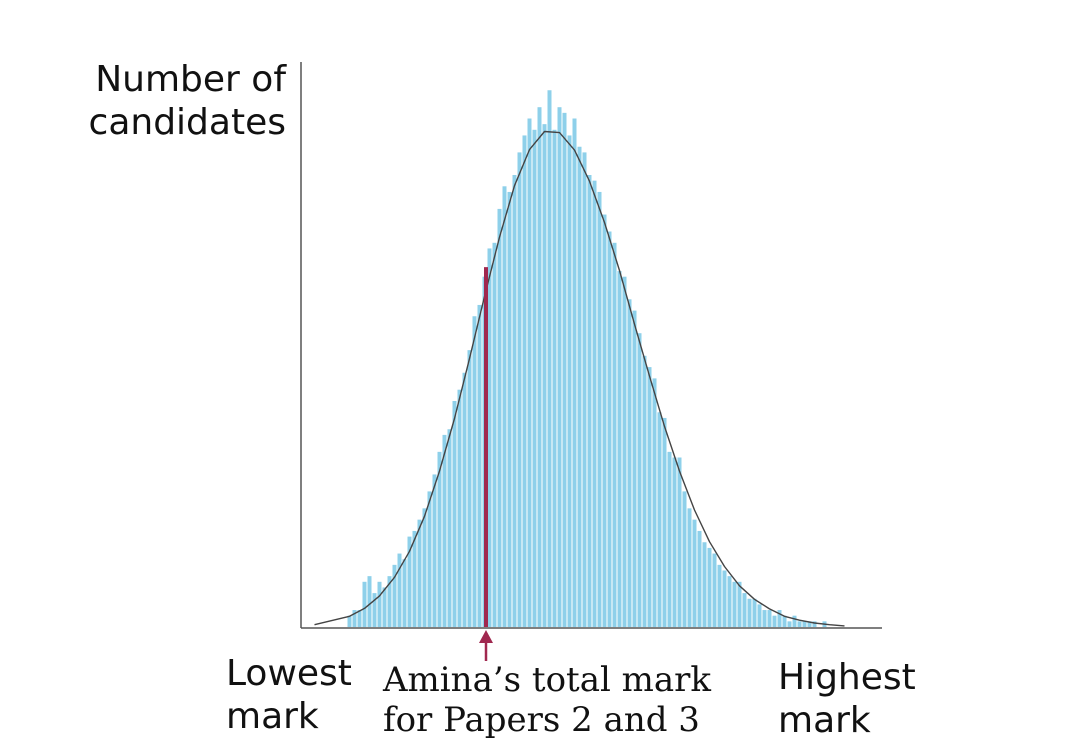 This screenshot has height=744, width=1080. I want to click on y-axis-label: Number of candidates, so click(187, 101).